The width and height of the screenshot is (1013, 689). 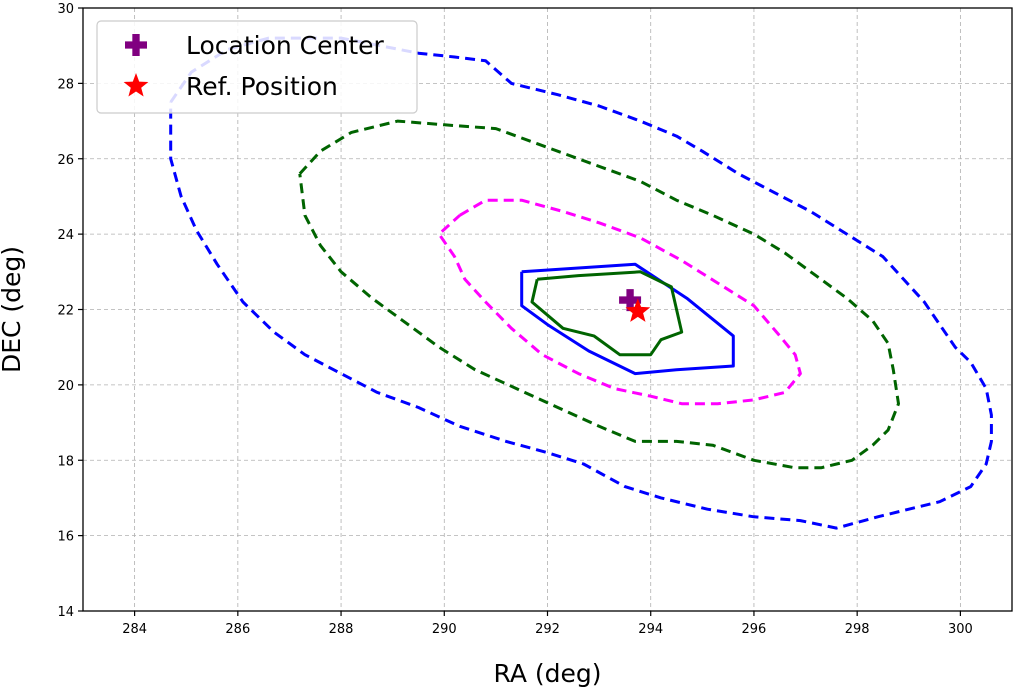 I want to click on x-axis-label: RA (deg), so click(x=547, y=673).